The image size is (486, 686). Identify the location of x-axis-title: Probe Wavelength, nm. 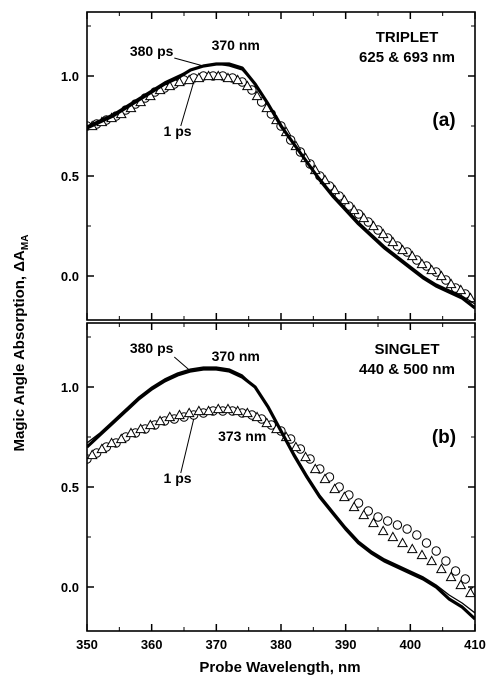
(279, 667).